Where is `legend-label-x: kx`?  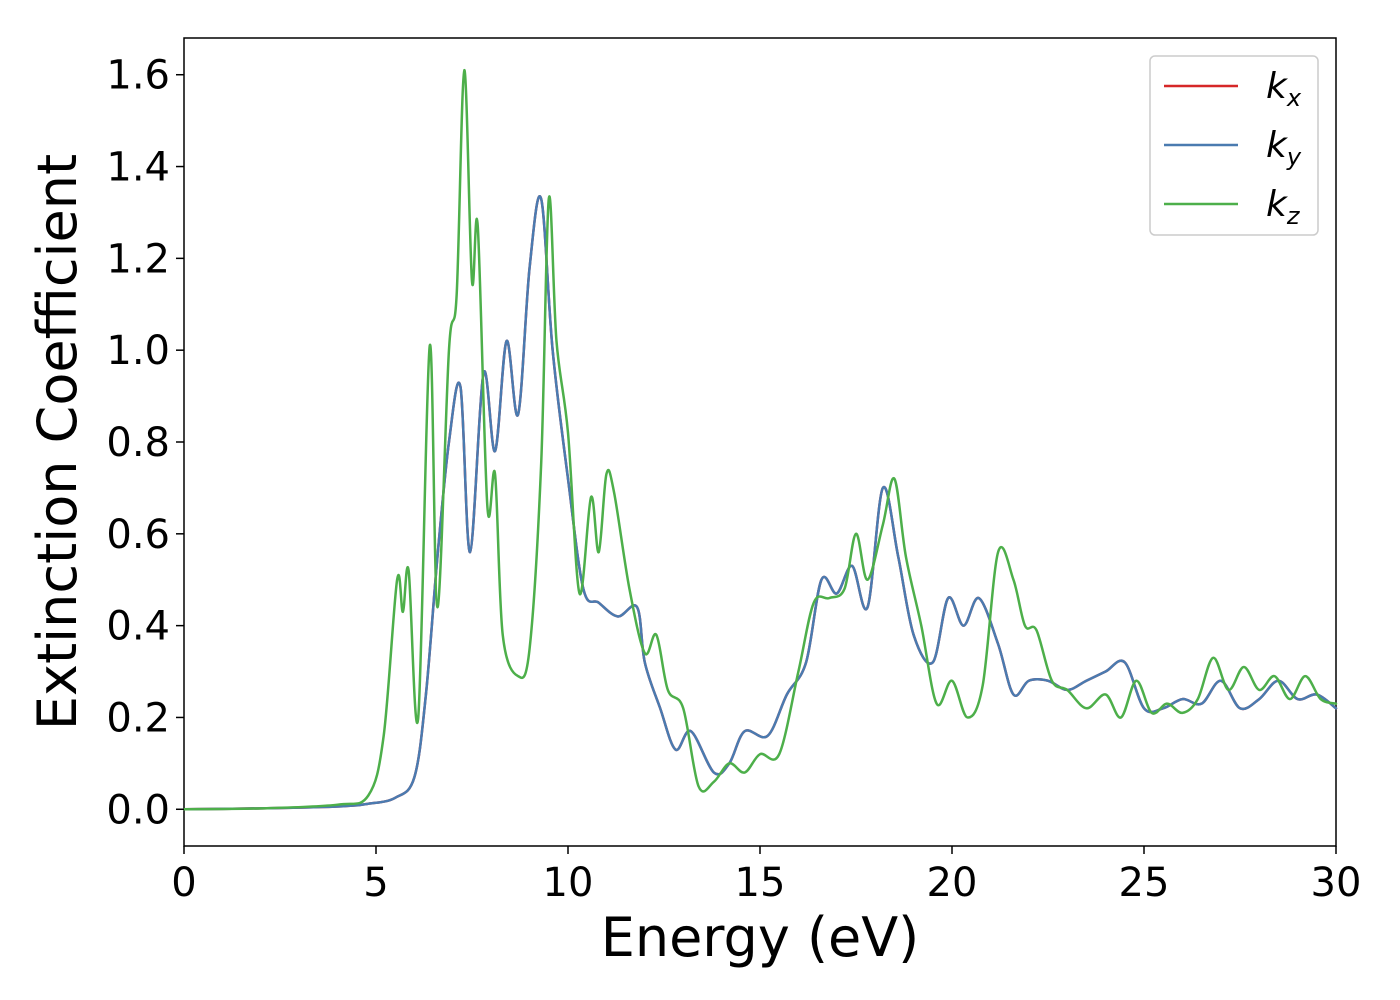
legend-label-x: kx is located at coordinates (1284, 89).